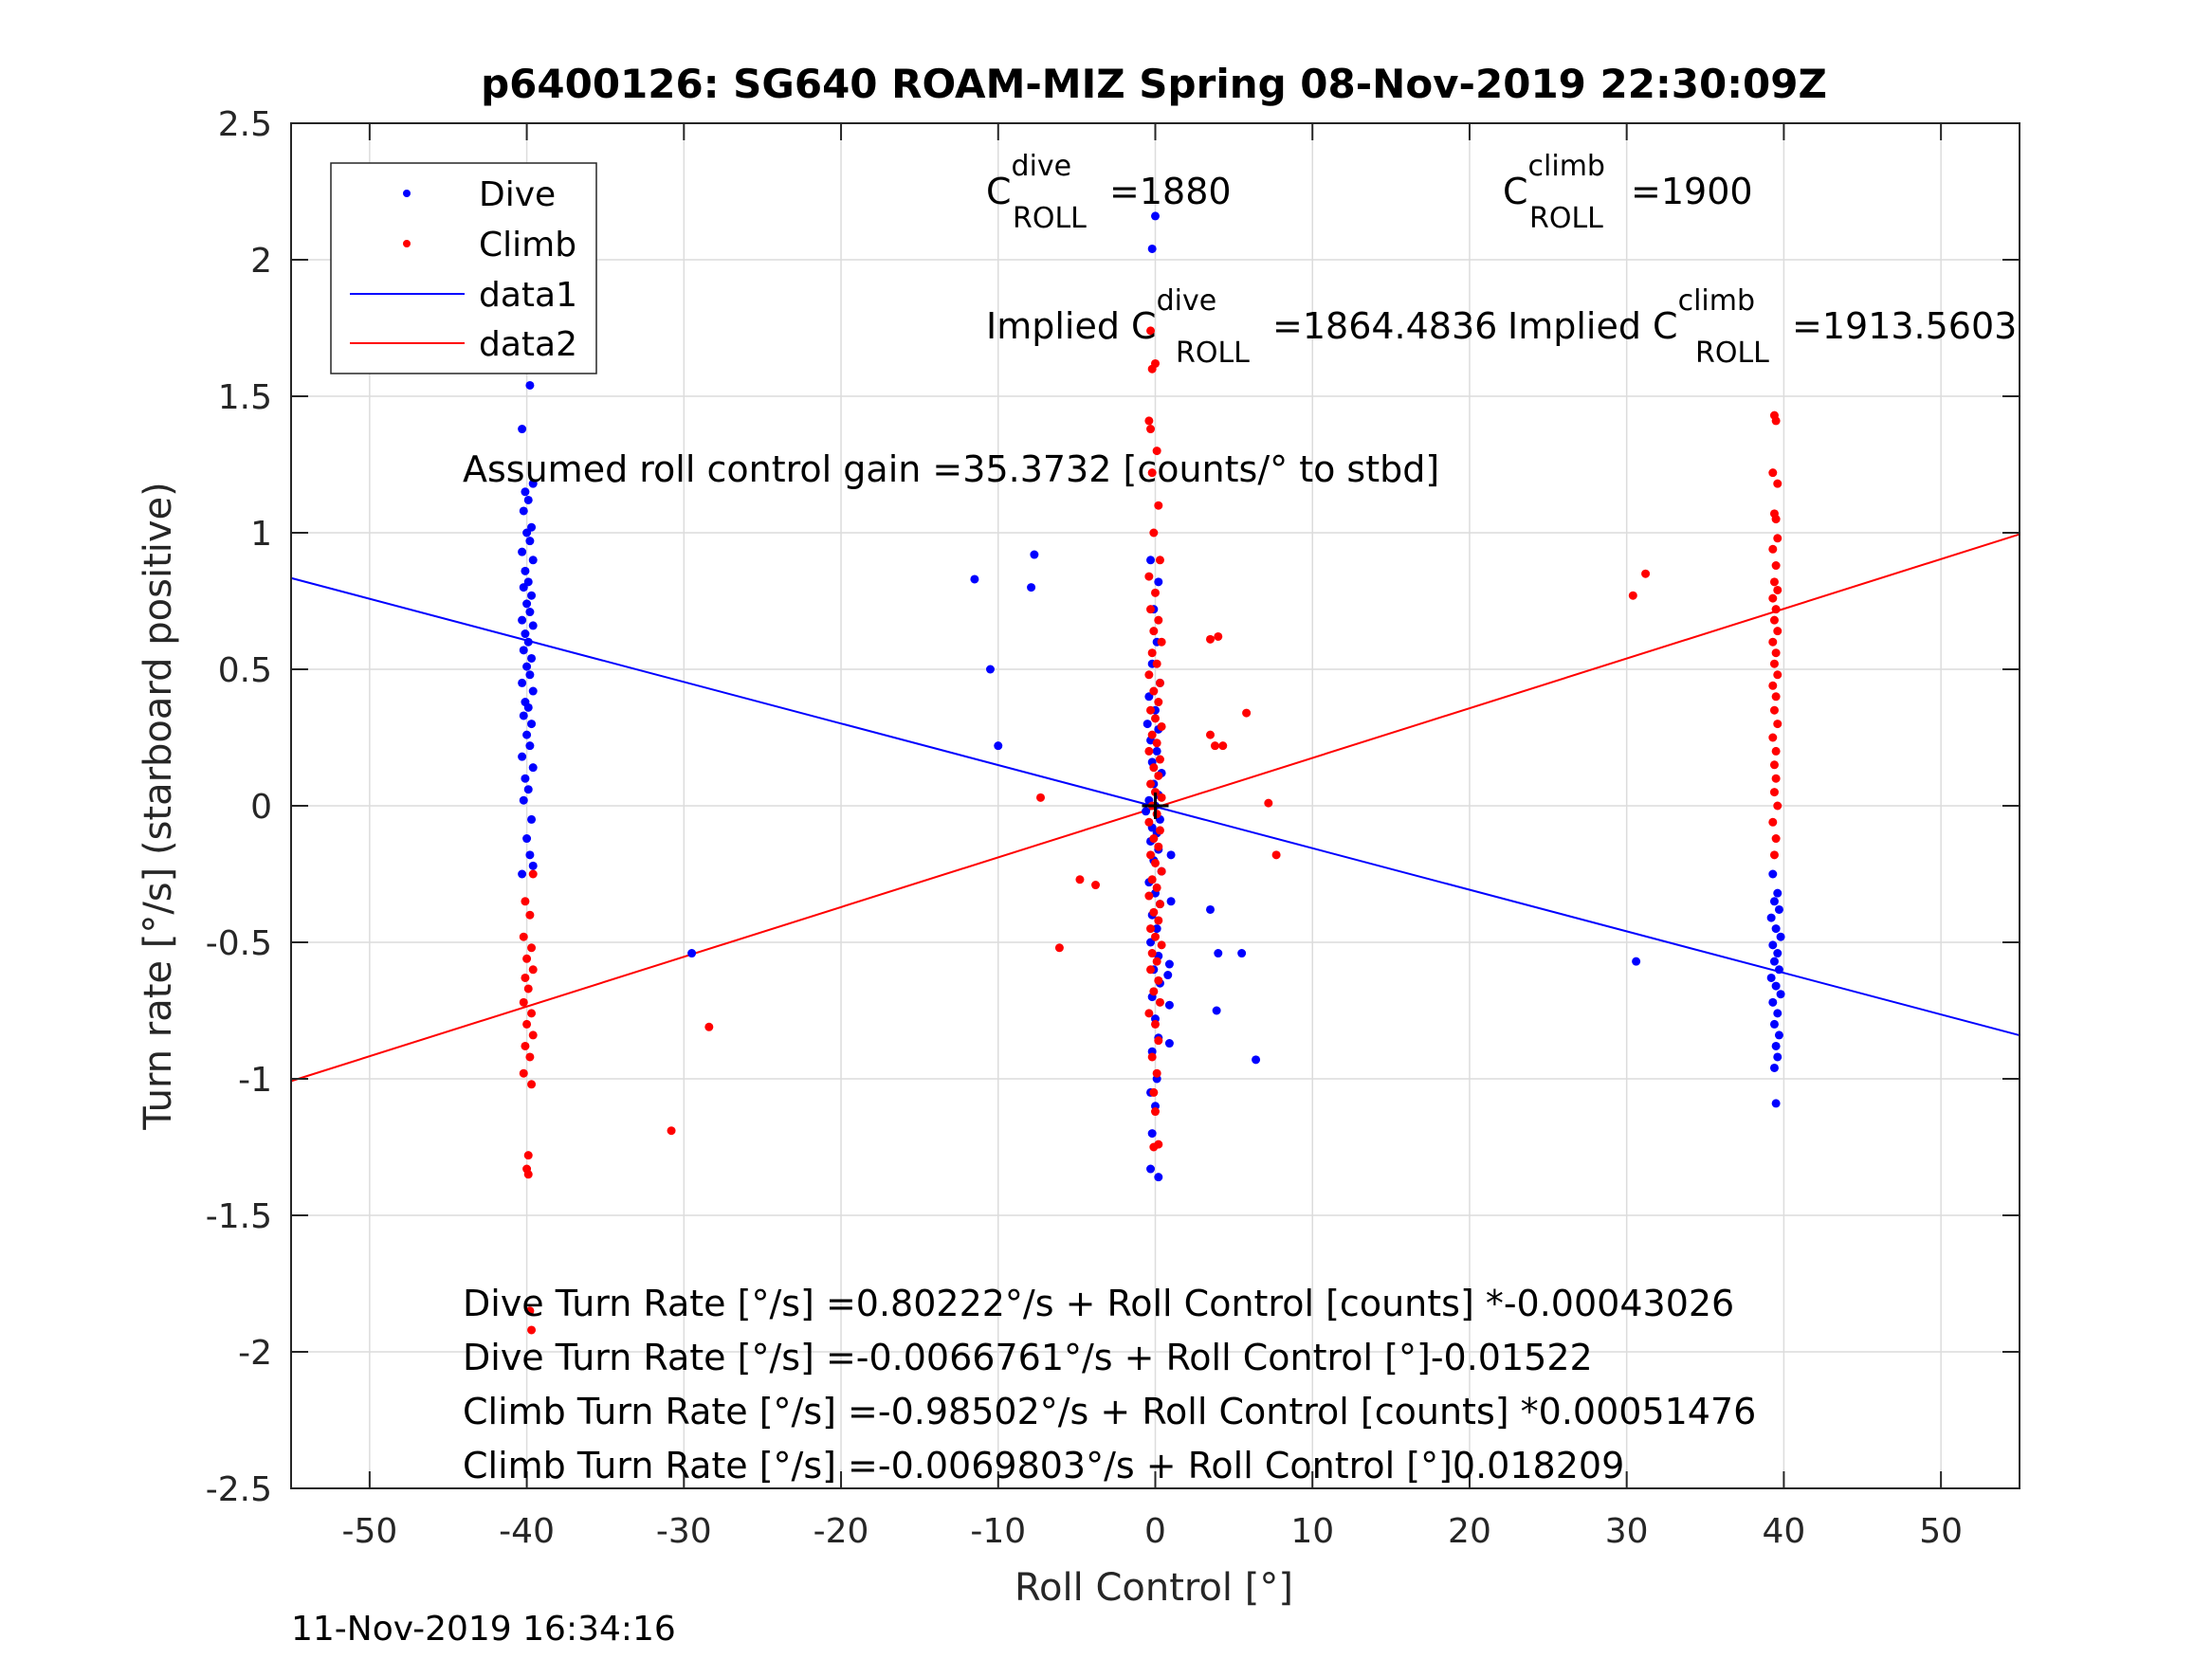 Image resolution: width=2212 pixels, height=1659 pixels. What do you see at coordinates (261, 261) in the screenshot?
I see `y-tick-label: 2` at bounding box center [261, 261].